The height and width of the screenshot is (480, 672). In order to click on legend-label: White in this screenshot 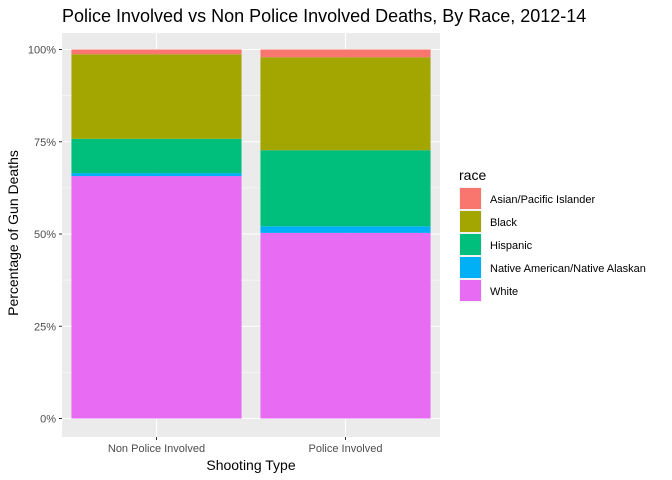, I will do `click(504, 292)`.